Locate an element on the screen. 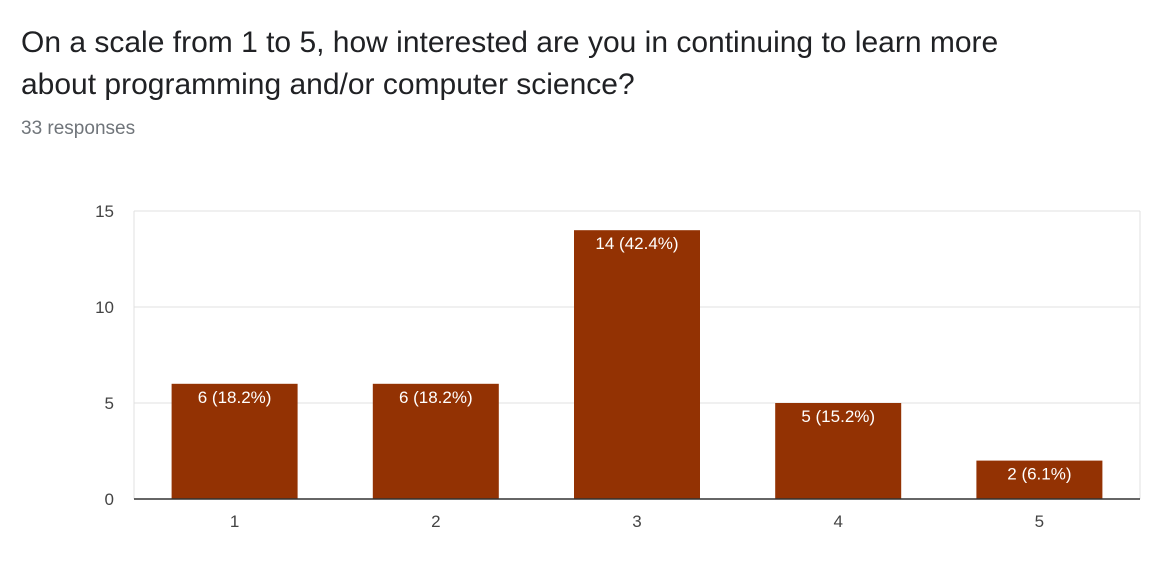 Image resolution: width=1160 pixels, height=586 pixels. bar-data-label: 14 (42.4%) is located at coordinates (636, 243).